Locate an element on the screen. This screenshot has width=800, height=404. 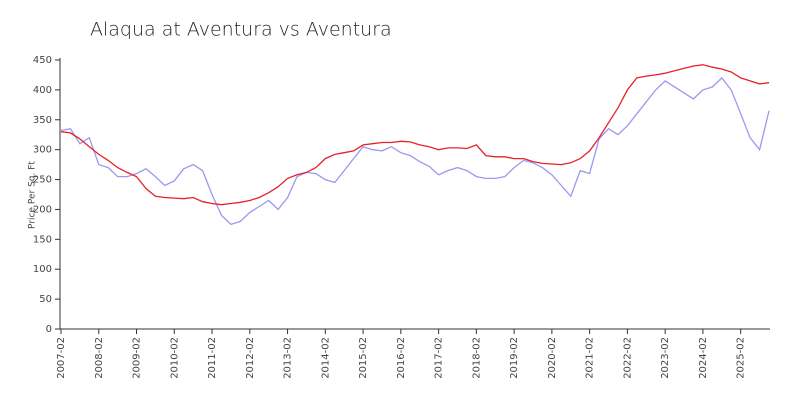
x-tick-label: 2017-02 is located at coordinates (439, 358).